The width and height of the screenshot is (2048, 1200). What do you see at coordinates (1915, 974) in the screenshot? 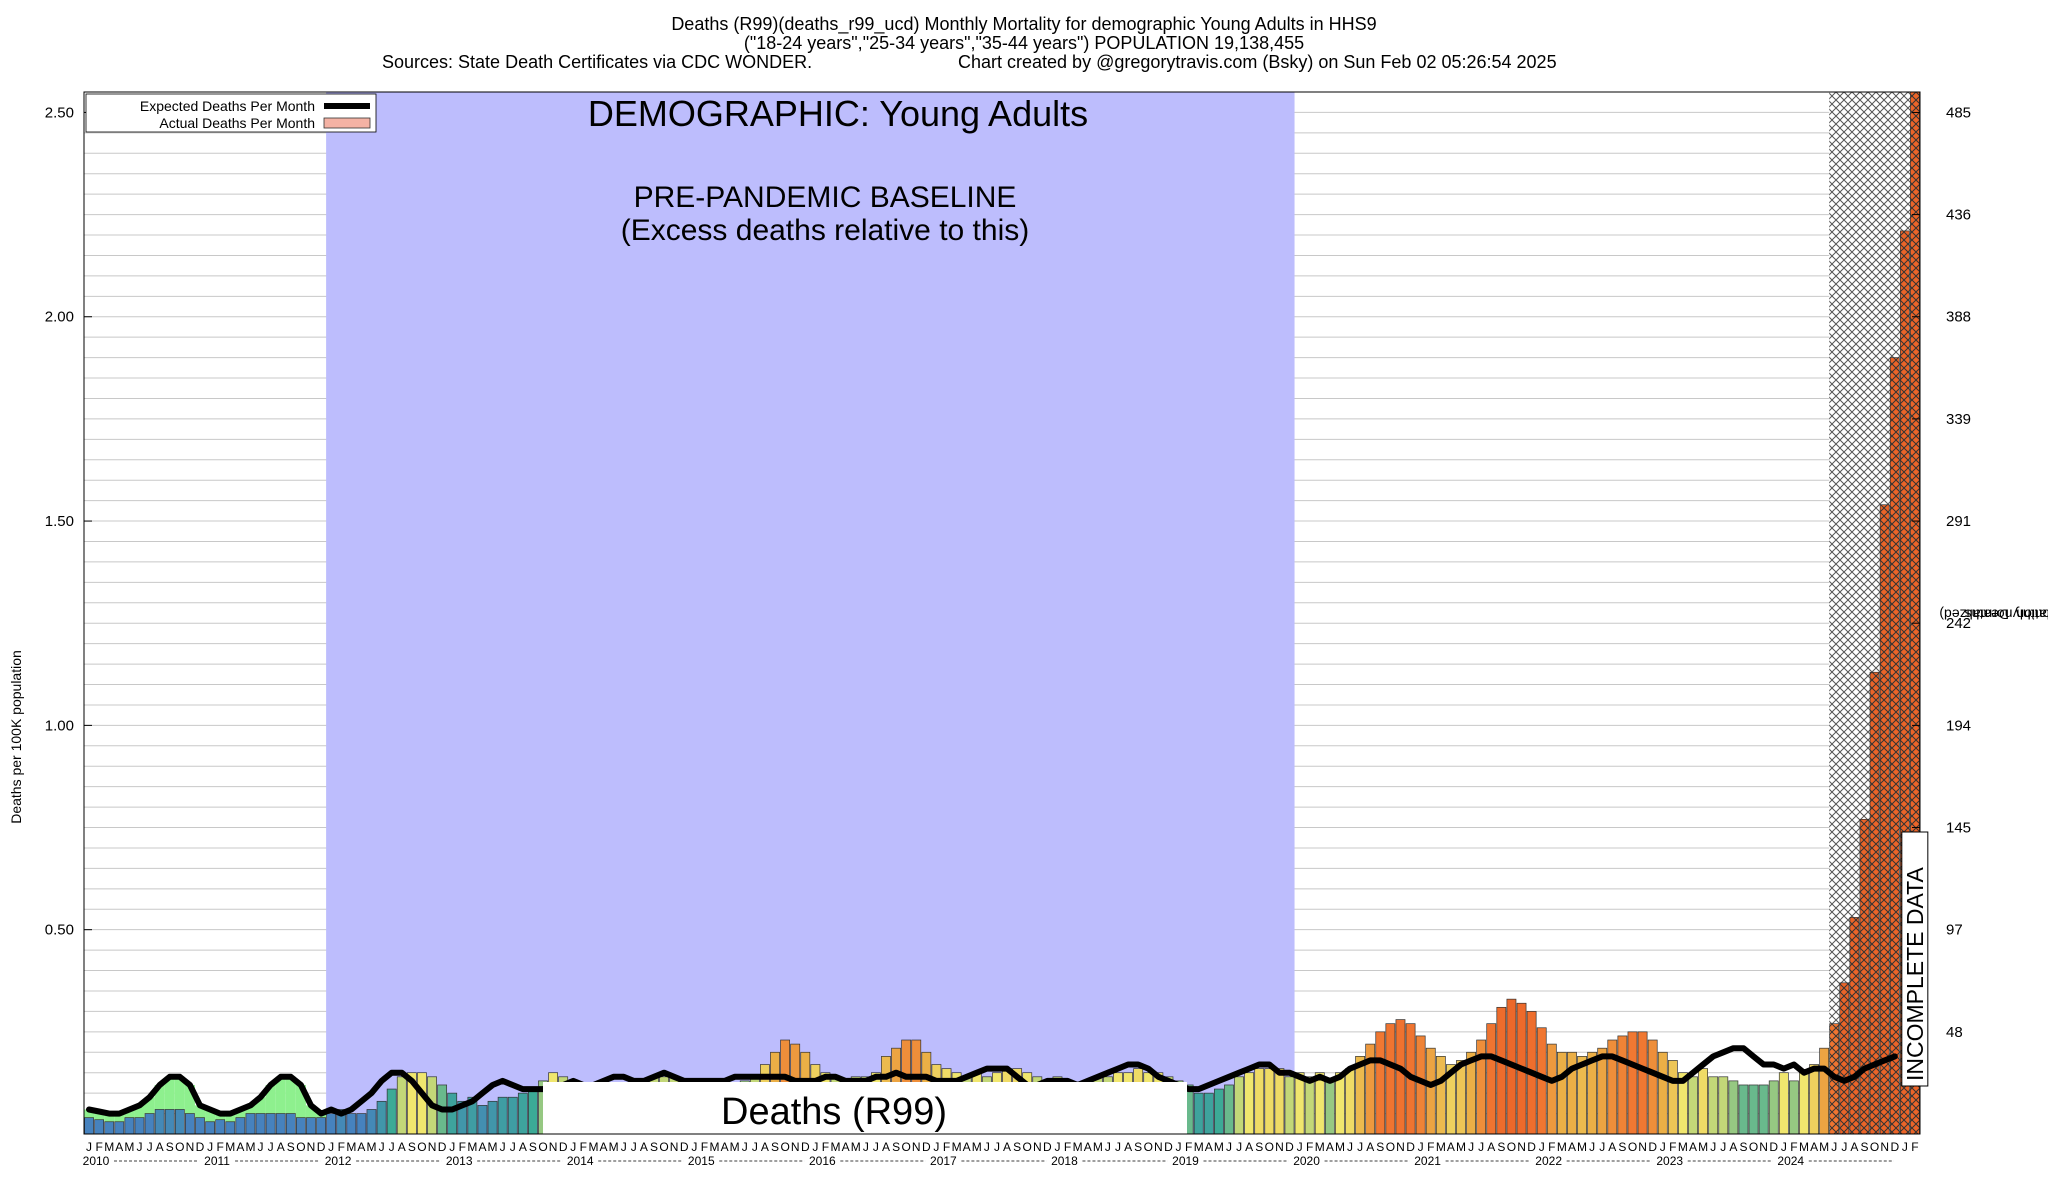
I see `incomplete-label: INCOMPLETE DATA` at bounding box center [1915, 974].